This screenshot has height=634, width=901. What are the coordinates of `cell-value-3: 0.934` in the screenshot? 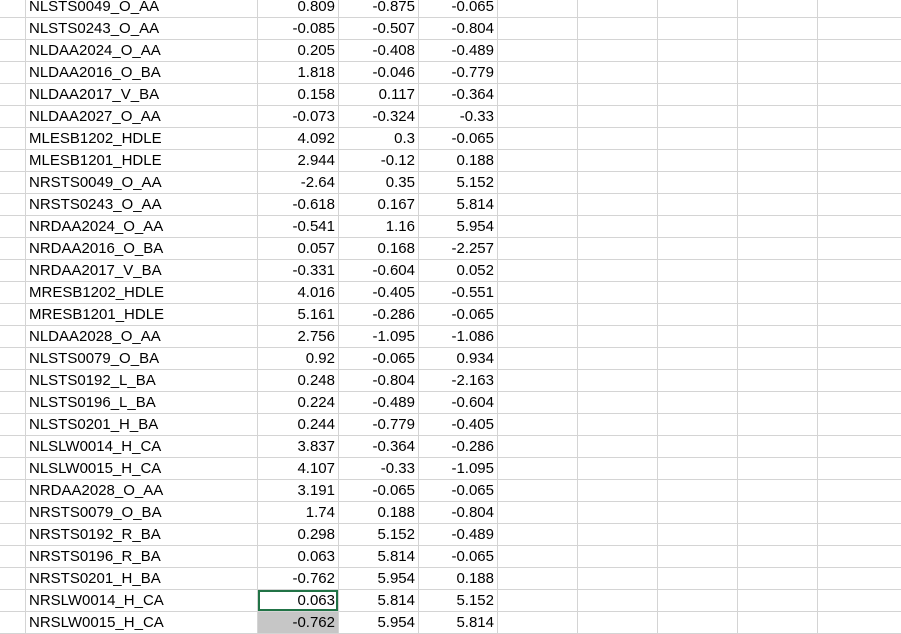 It's located at (458, 359).